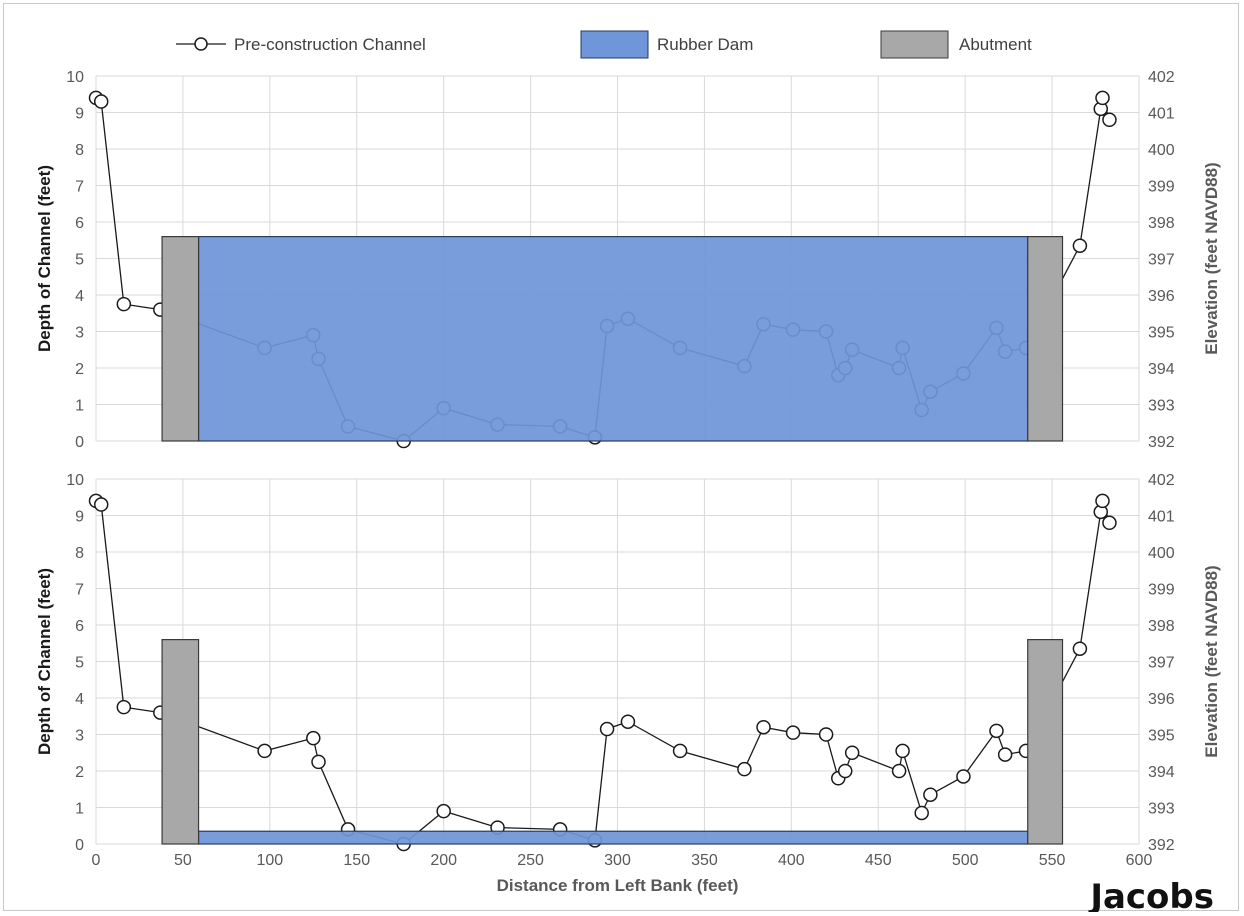  I want to click on y2-tick-label: 396, so click(1161, 699).